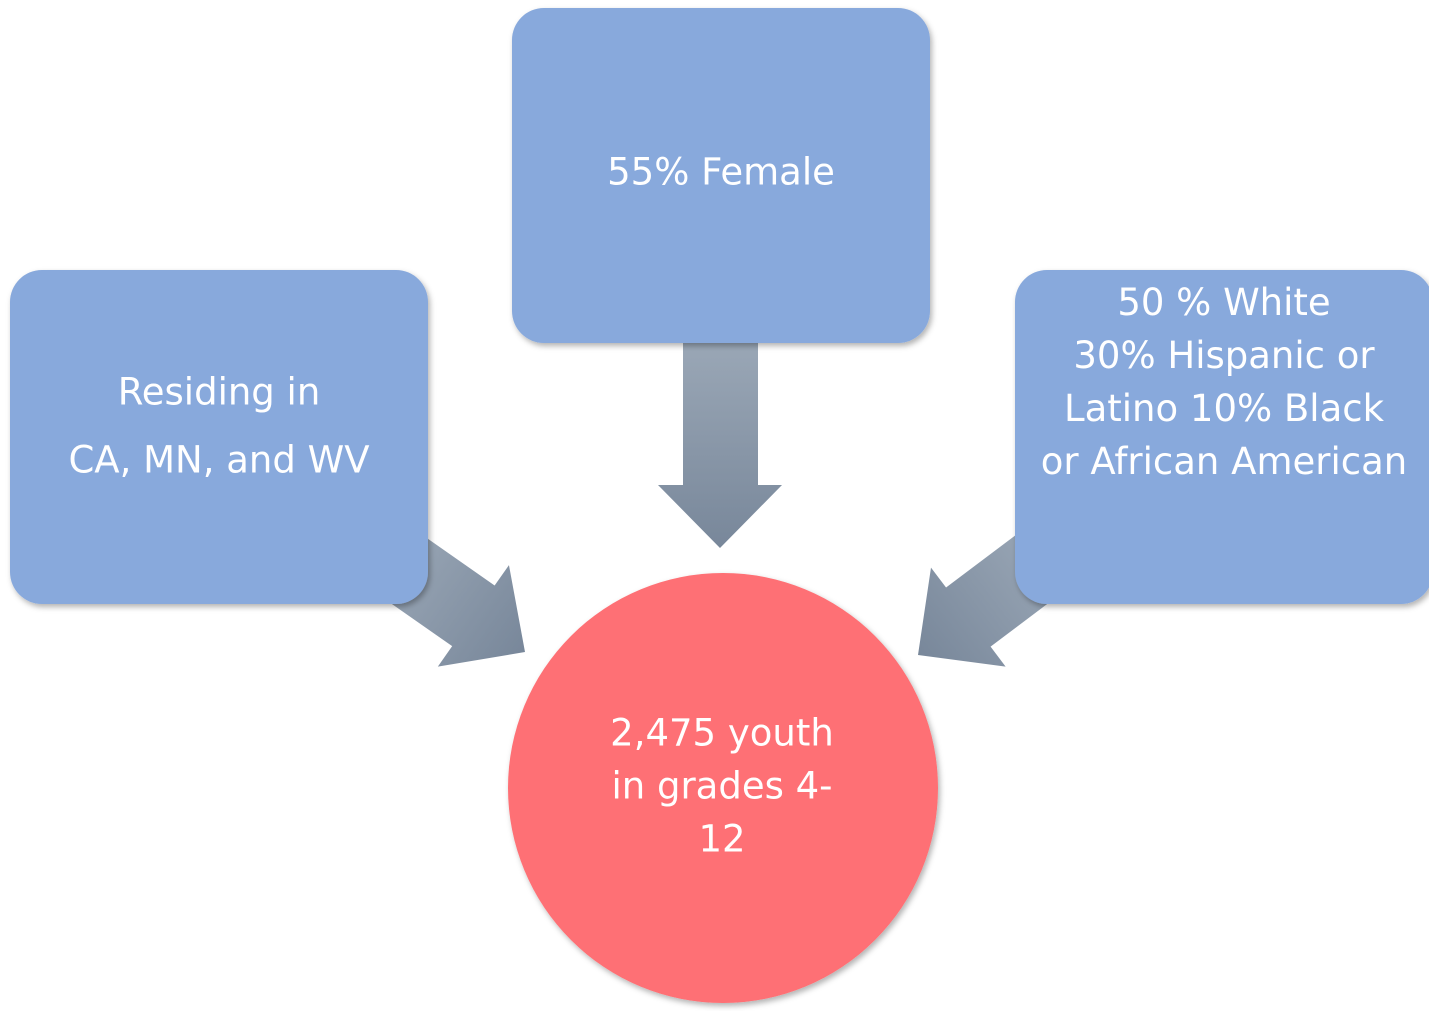 This screenshot has width=1429, height=1011. Describe the element at coordinates (1223, 302) in the screenshot. I see `node-label: 50 % White` at that location.